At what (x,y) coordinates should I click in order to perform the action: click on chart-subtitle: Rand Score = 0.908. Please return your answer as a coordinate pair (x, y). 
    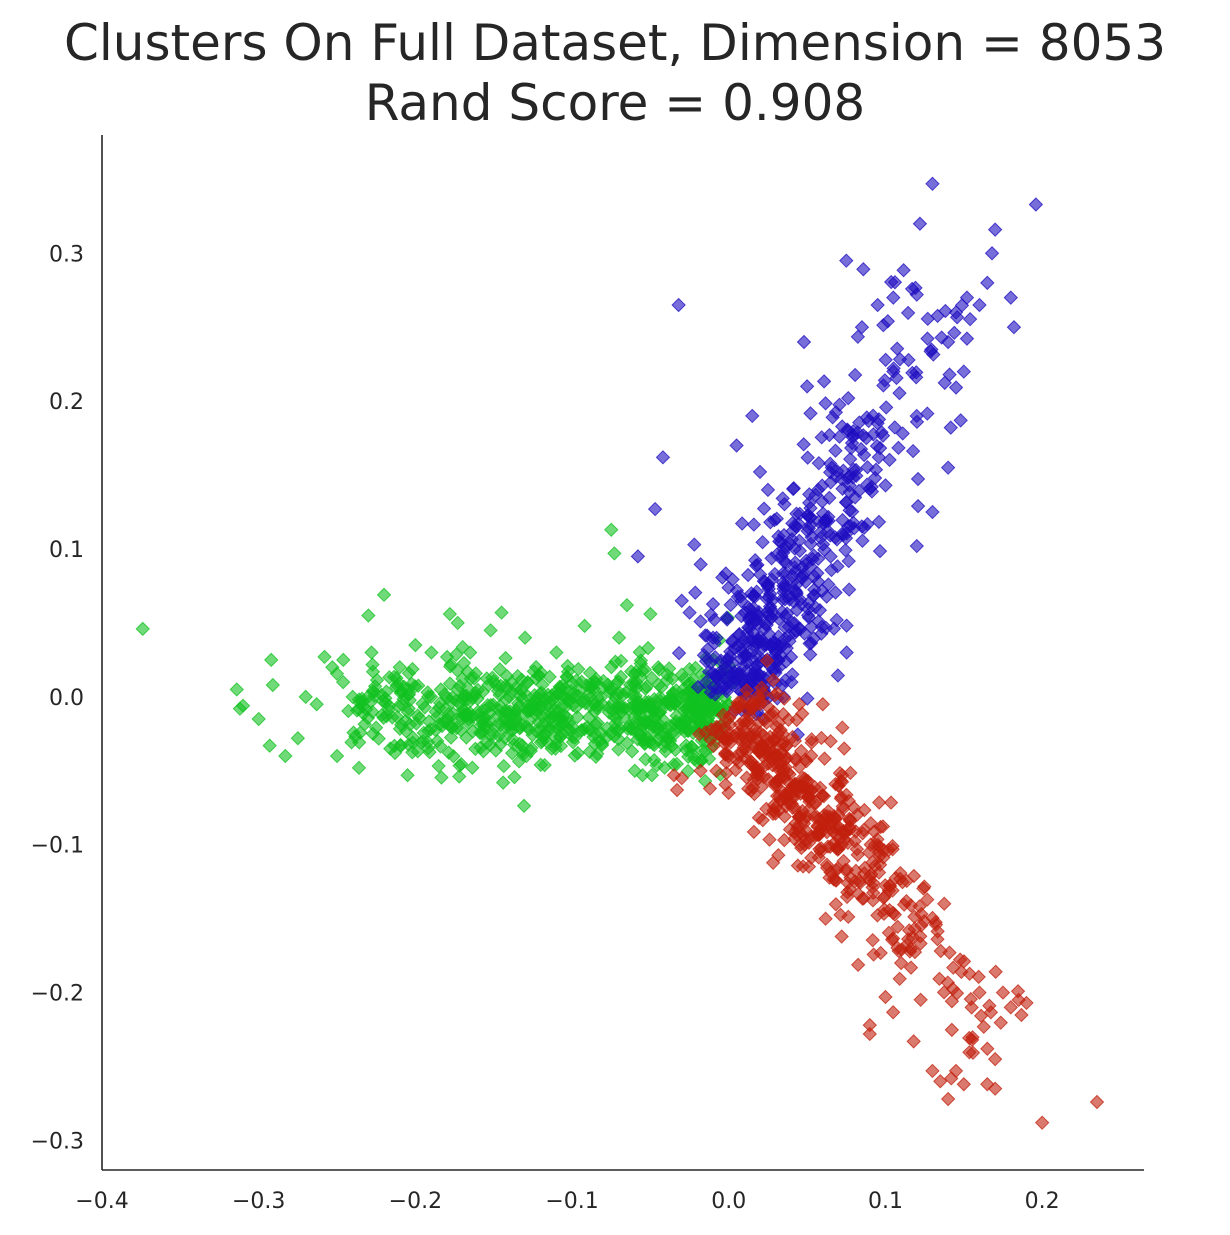
    Looking at the image, I should click on (615, 103).